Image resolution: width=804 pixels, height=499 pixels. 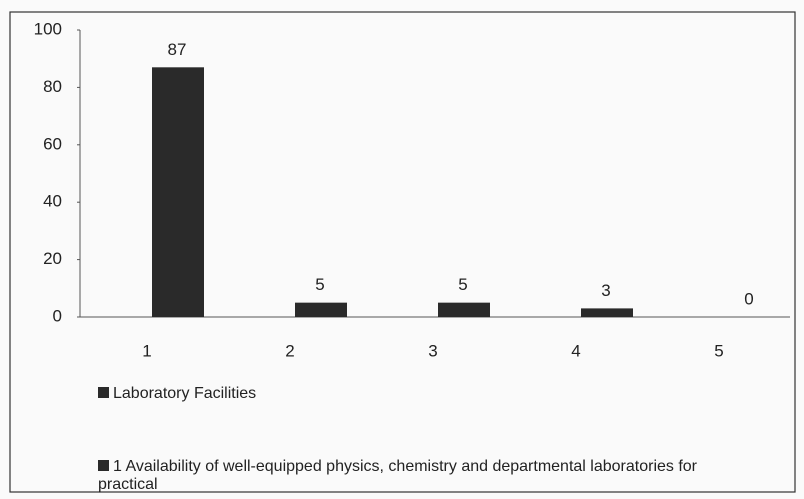 I want to click on value-label: 0, so click(x=748, y=298).